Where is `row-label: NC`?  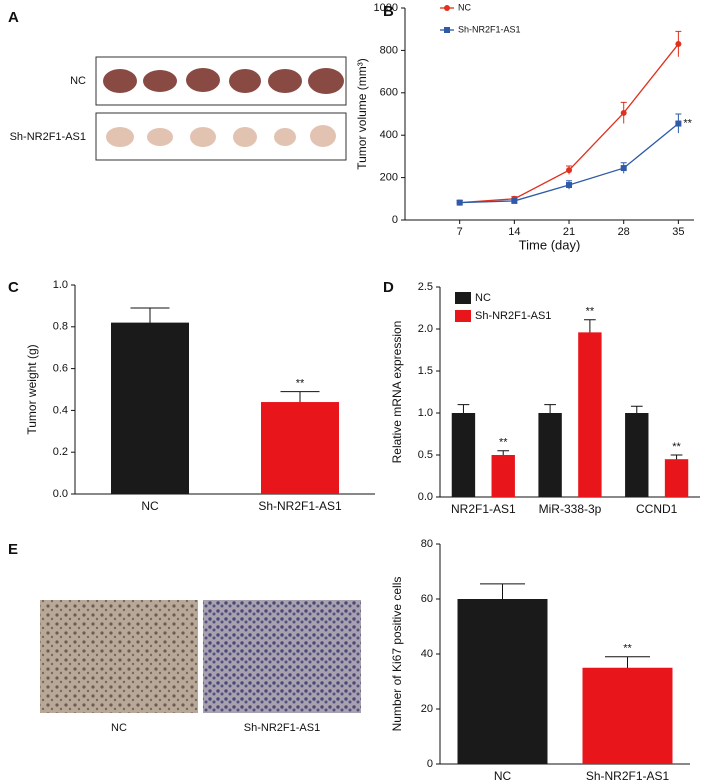 row-label: NC is located at coordinates (78, 81).